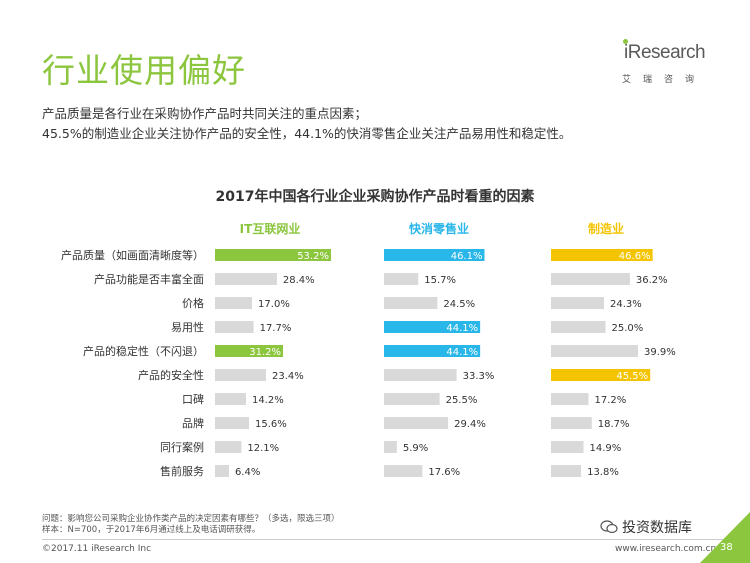  Describe the element at coordinates (467, 256) in the screenshot. I see `data-label: 46.1%` at that location.